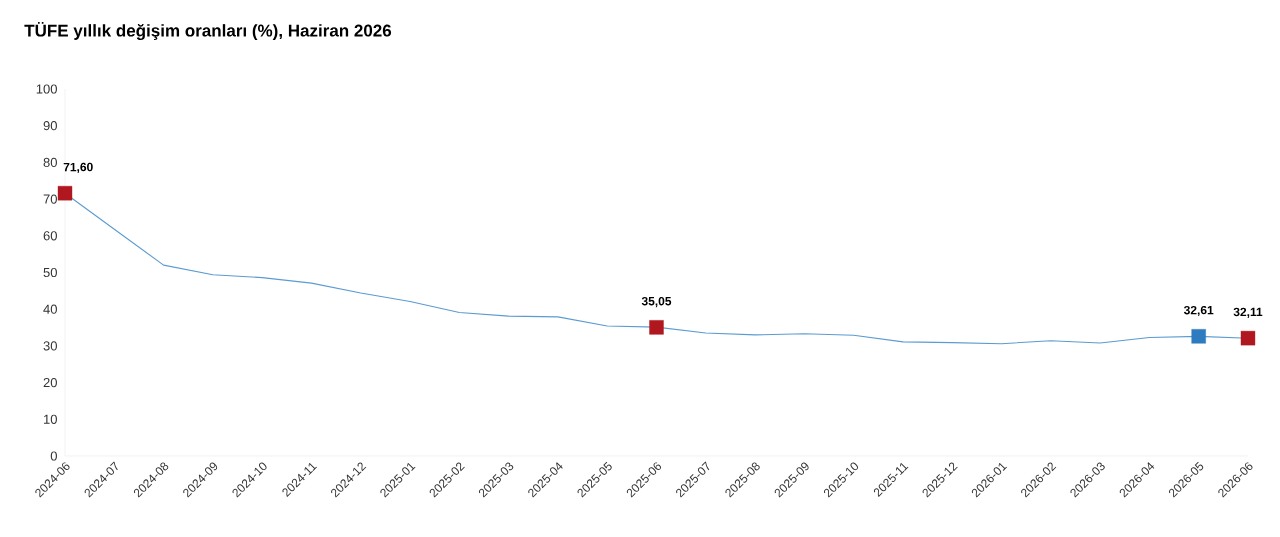 The width and height of the screenshot is (1280, 537). Describe the element at coordinates (50, 419) in the screenshot. I see `y-tick-label: 10` at that location.